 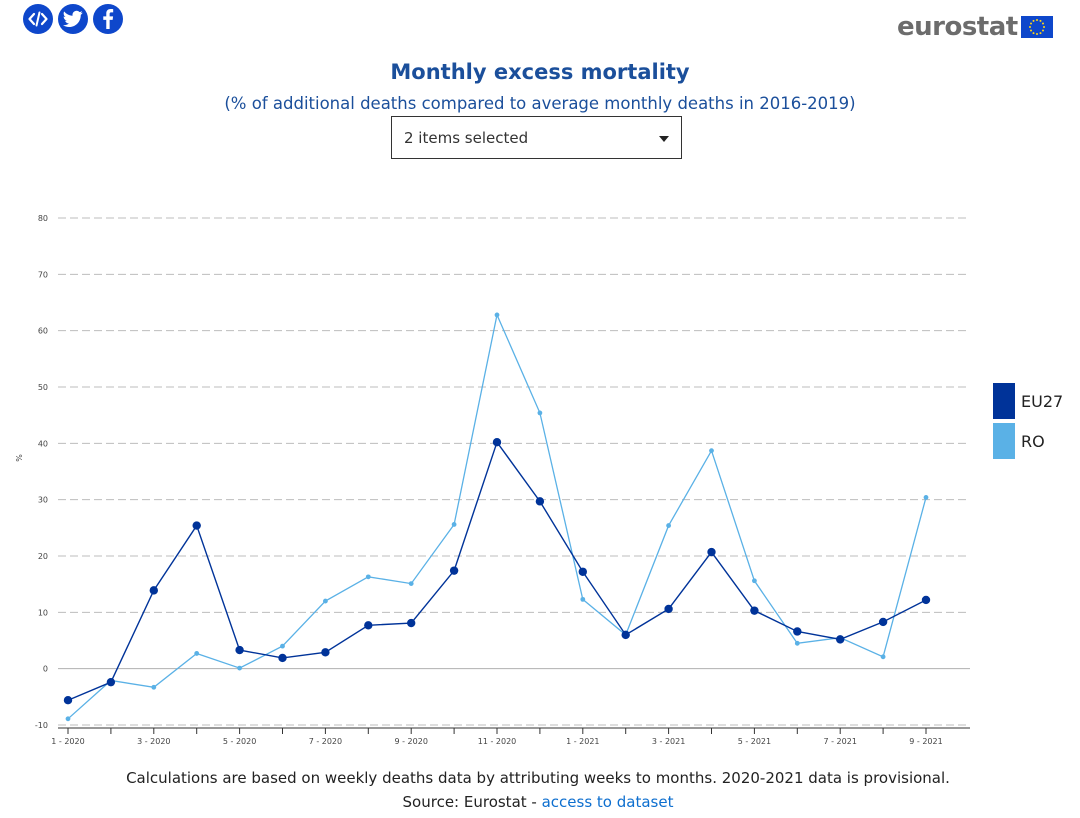 I want to click on x-tick-label: 7 - 2021, so click(x=839, y=741).